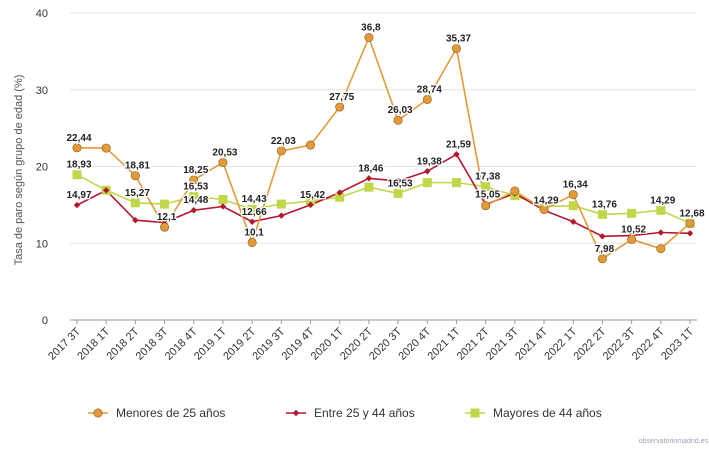 This screenshot has height=450, width=709. I want to click on data-label: 20,53, so click(224, 152).